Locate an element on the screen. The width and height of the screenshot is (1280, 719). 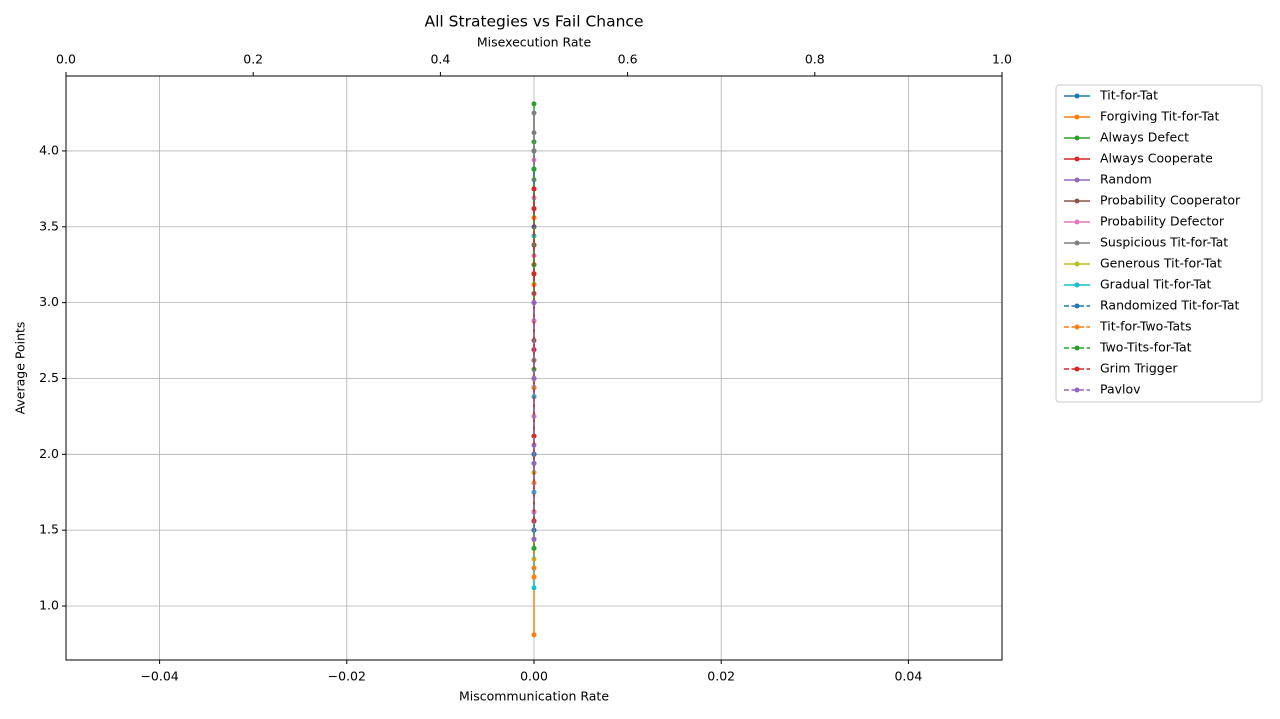
legend-label: Randomized Tit-for-Tat is located at coordinates (1169, 305).